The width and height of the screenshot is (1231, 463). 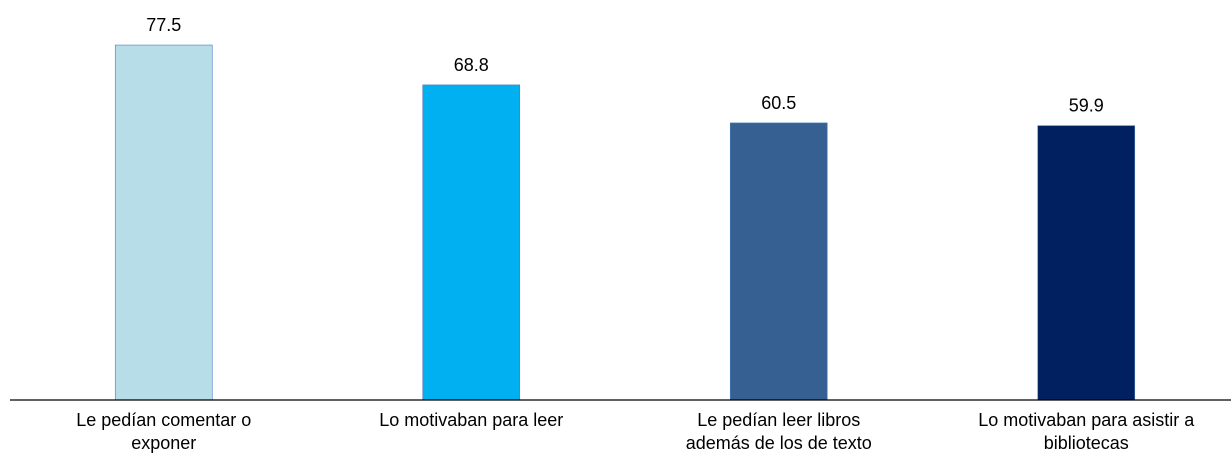 What do you see at coordinates (471, 420) in the screenshot?
I see `x-tick-label: Lo motivaban para leer` at bounding box center [471, 420].